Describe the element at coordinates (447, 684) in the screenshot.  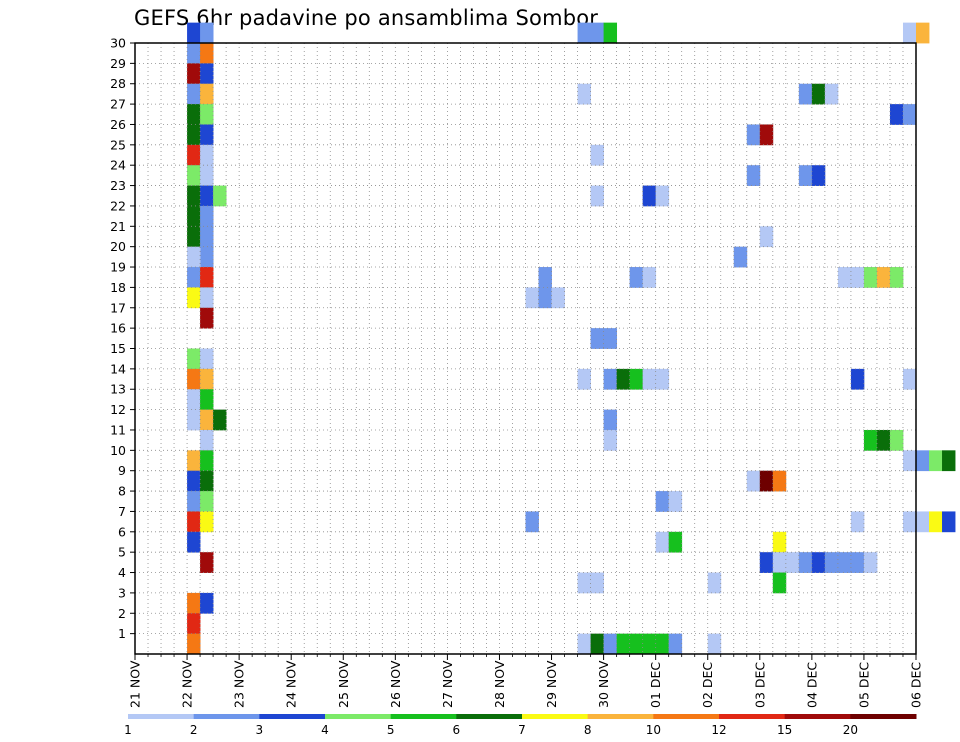
I see `x-tick-label: 27 NOV` at that location.